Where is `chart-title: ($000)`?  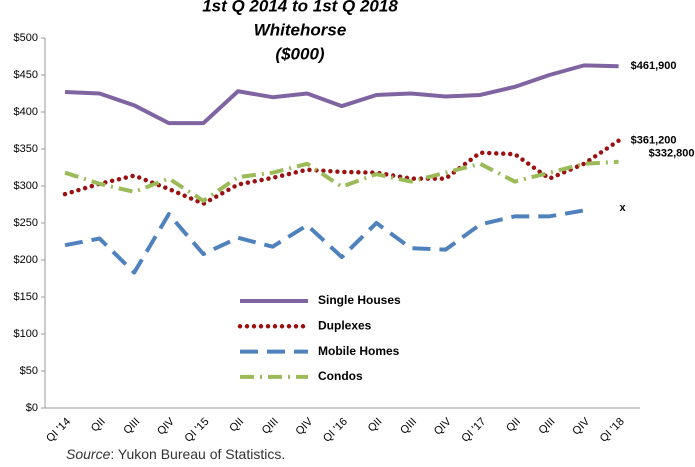
chart-title: ($000) is located at coordinates (299, 53).